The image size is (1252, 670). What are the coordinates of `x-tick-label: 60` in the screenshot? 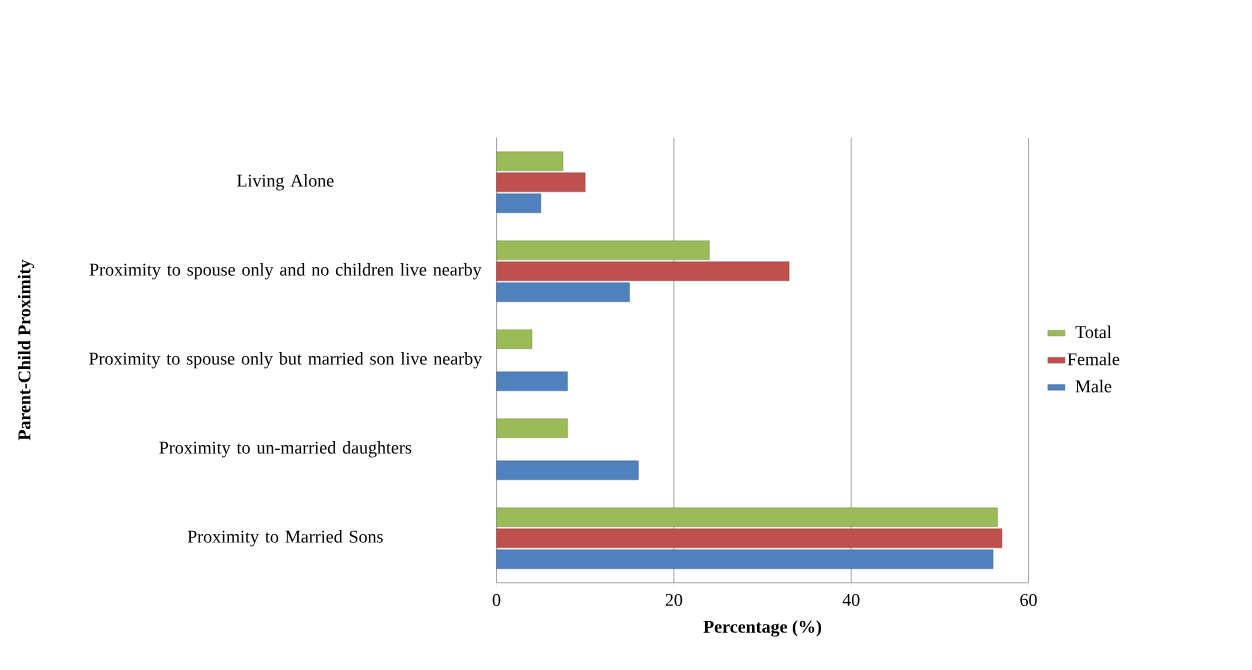 It's located at (1028, 600).